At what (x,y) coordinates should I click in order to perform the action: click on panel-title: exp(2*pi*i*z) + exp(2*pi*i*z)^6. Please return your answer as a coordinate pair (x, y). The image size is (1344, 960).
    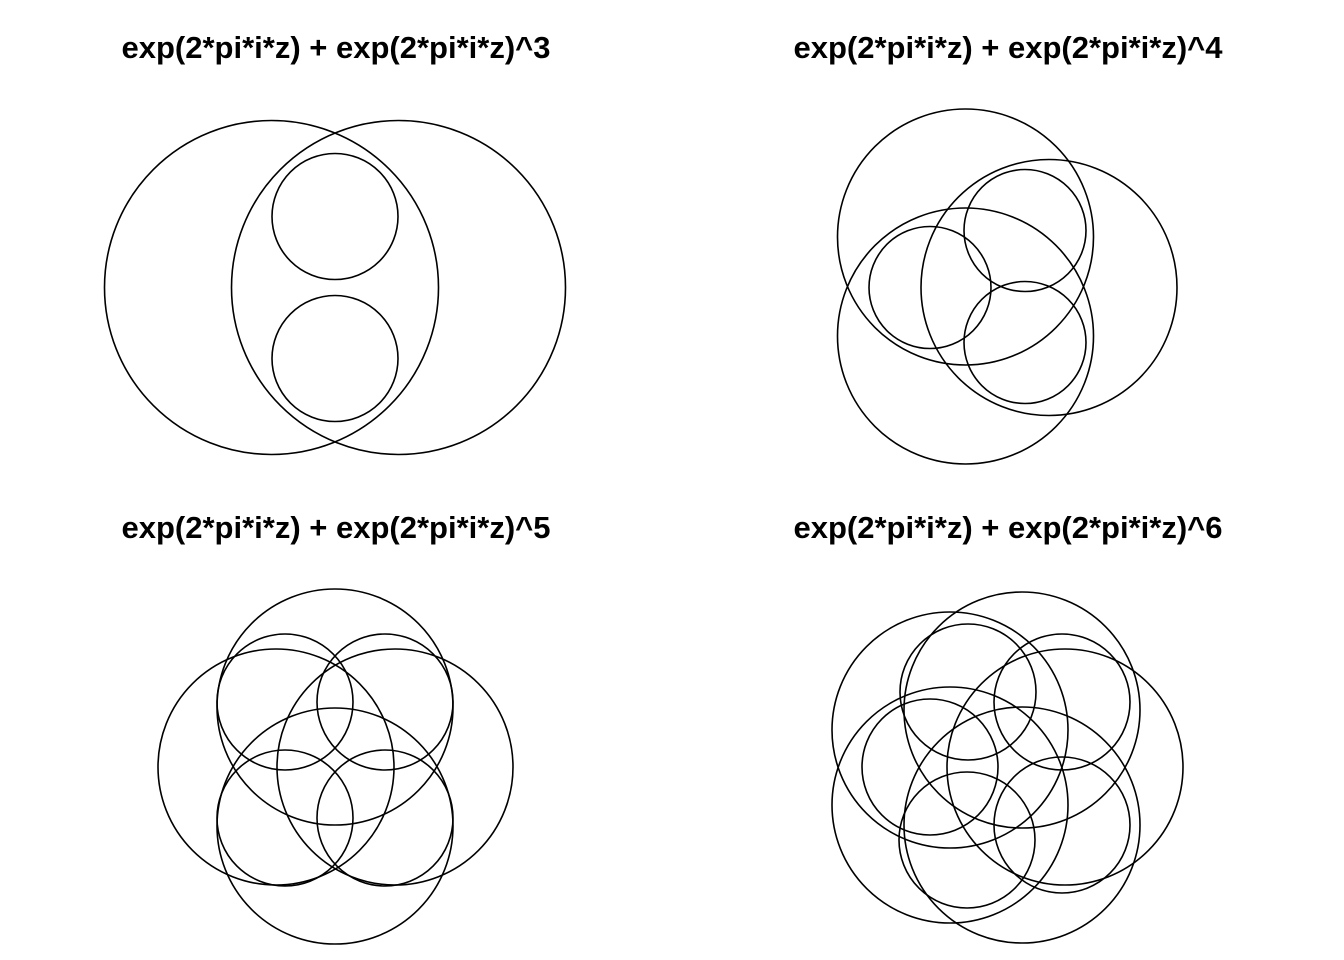
    Looking at the image, I should click on (1008, 527).